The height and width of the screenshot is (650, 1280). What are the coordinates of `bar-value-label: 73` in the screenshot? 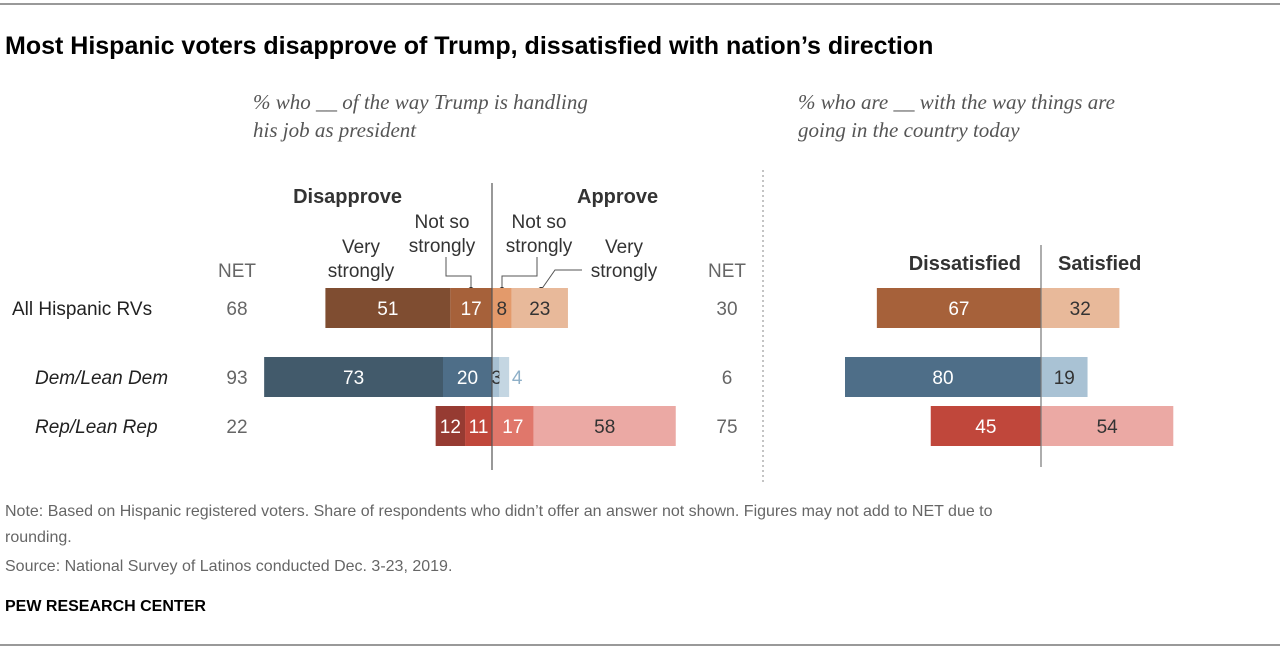 It's located at (353, 378).